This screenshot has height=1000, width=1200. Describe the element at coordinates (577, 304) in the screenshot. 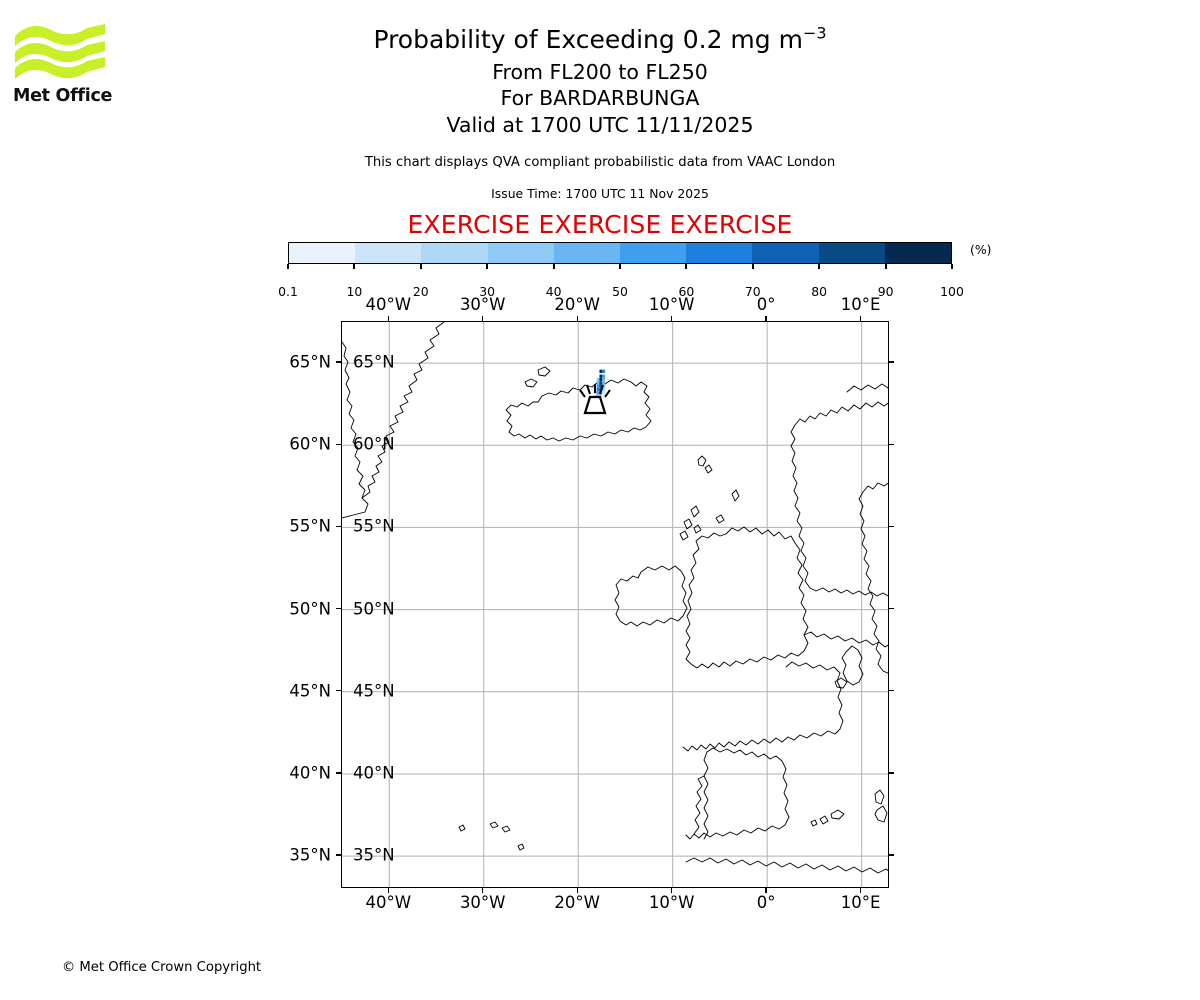

I see `lon-label-top-20°W: 20°W` at that location.